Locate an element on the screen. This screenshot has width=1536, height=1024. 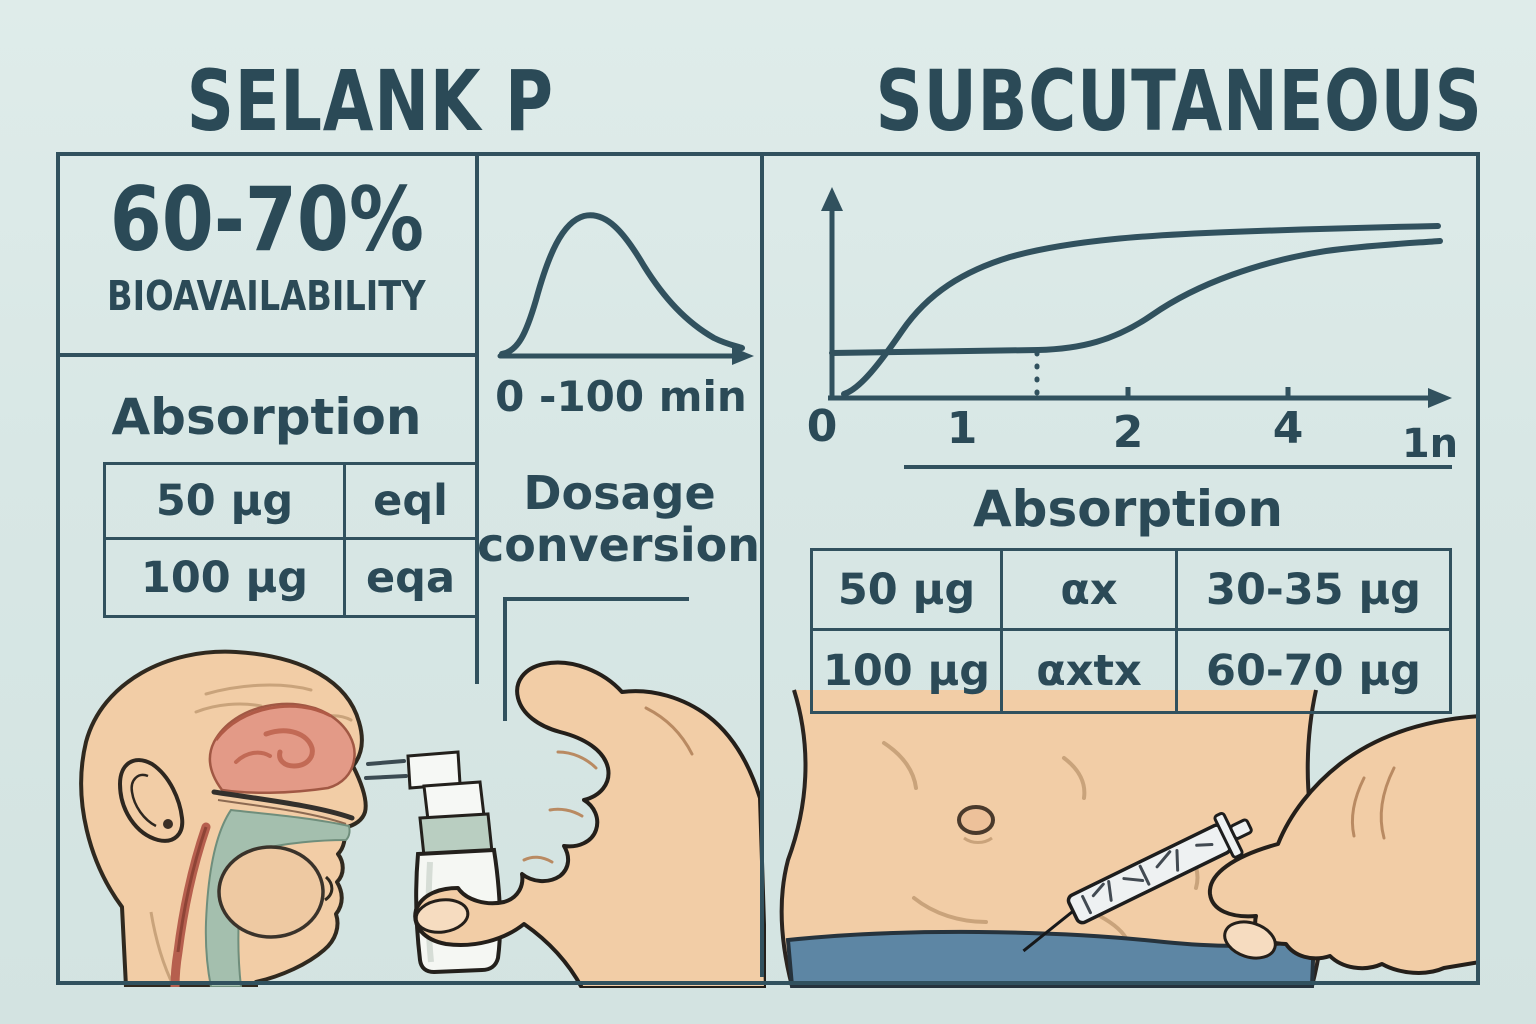
x-tick-2: 2 is located at coordinates (1128, 432).